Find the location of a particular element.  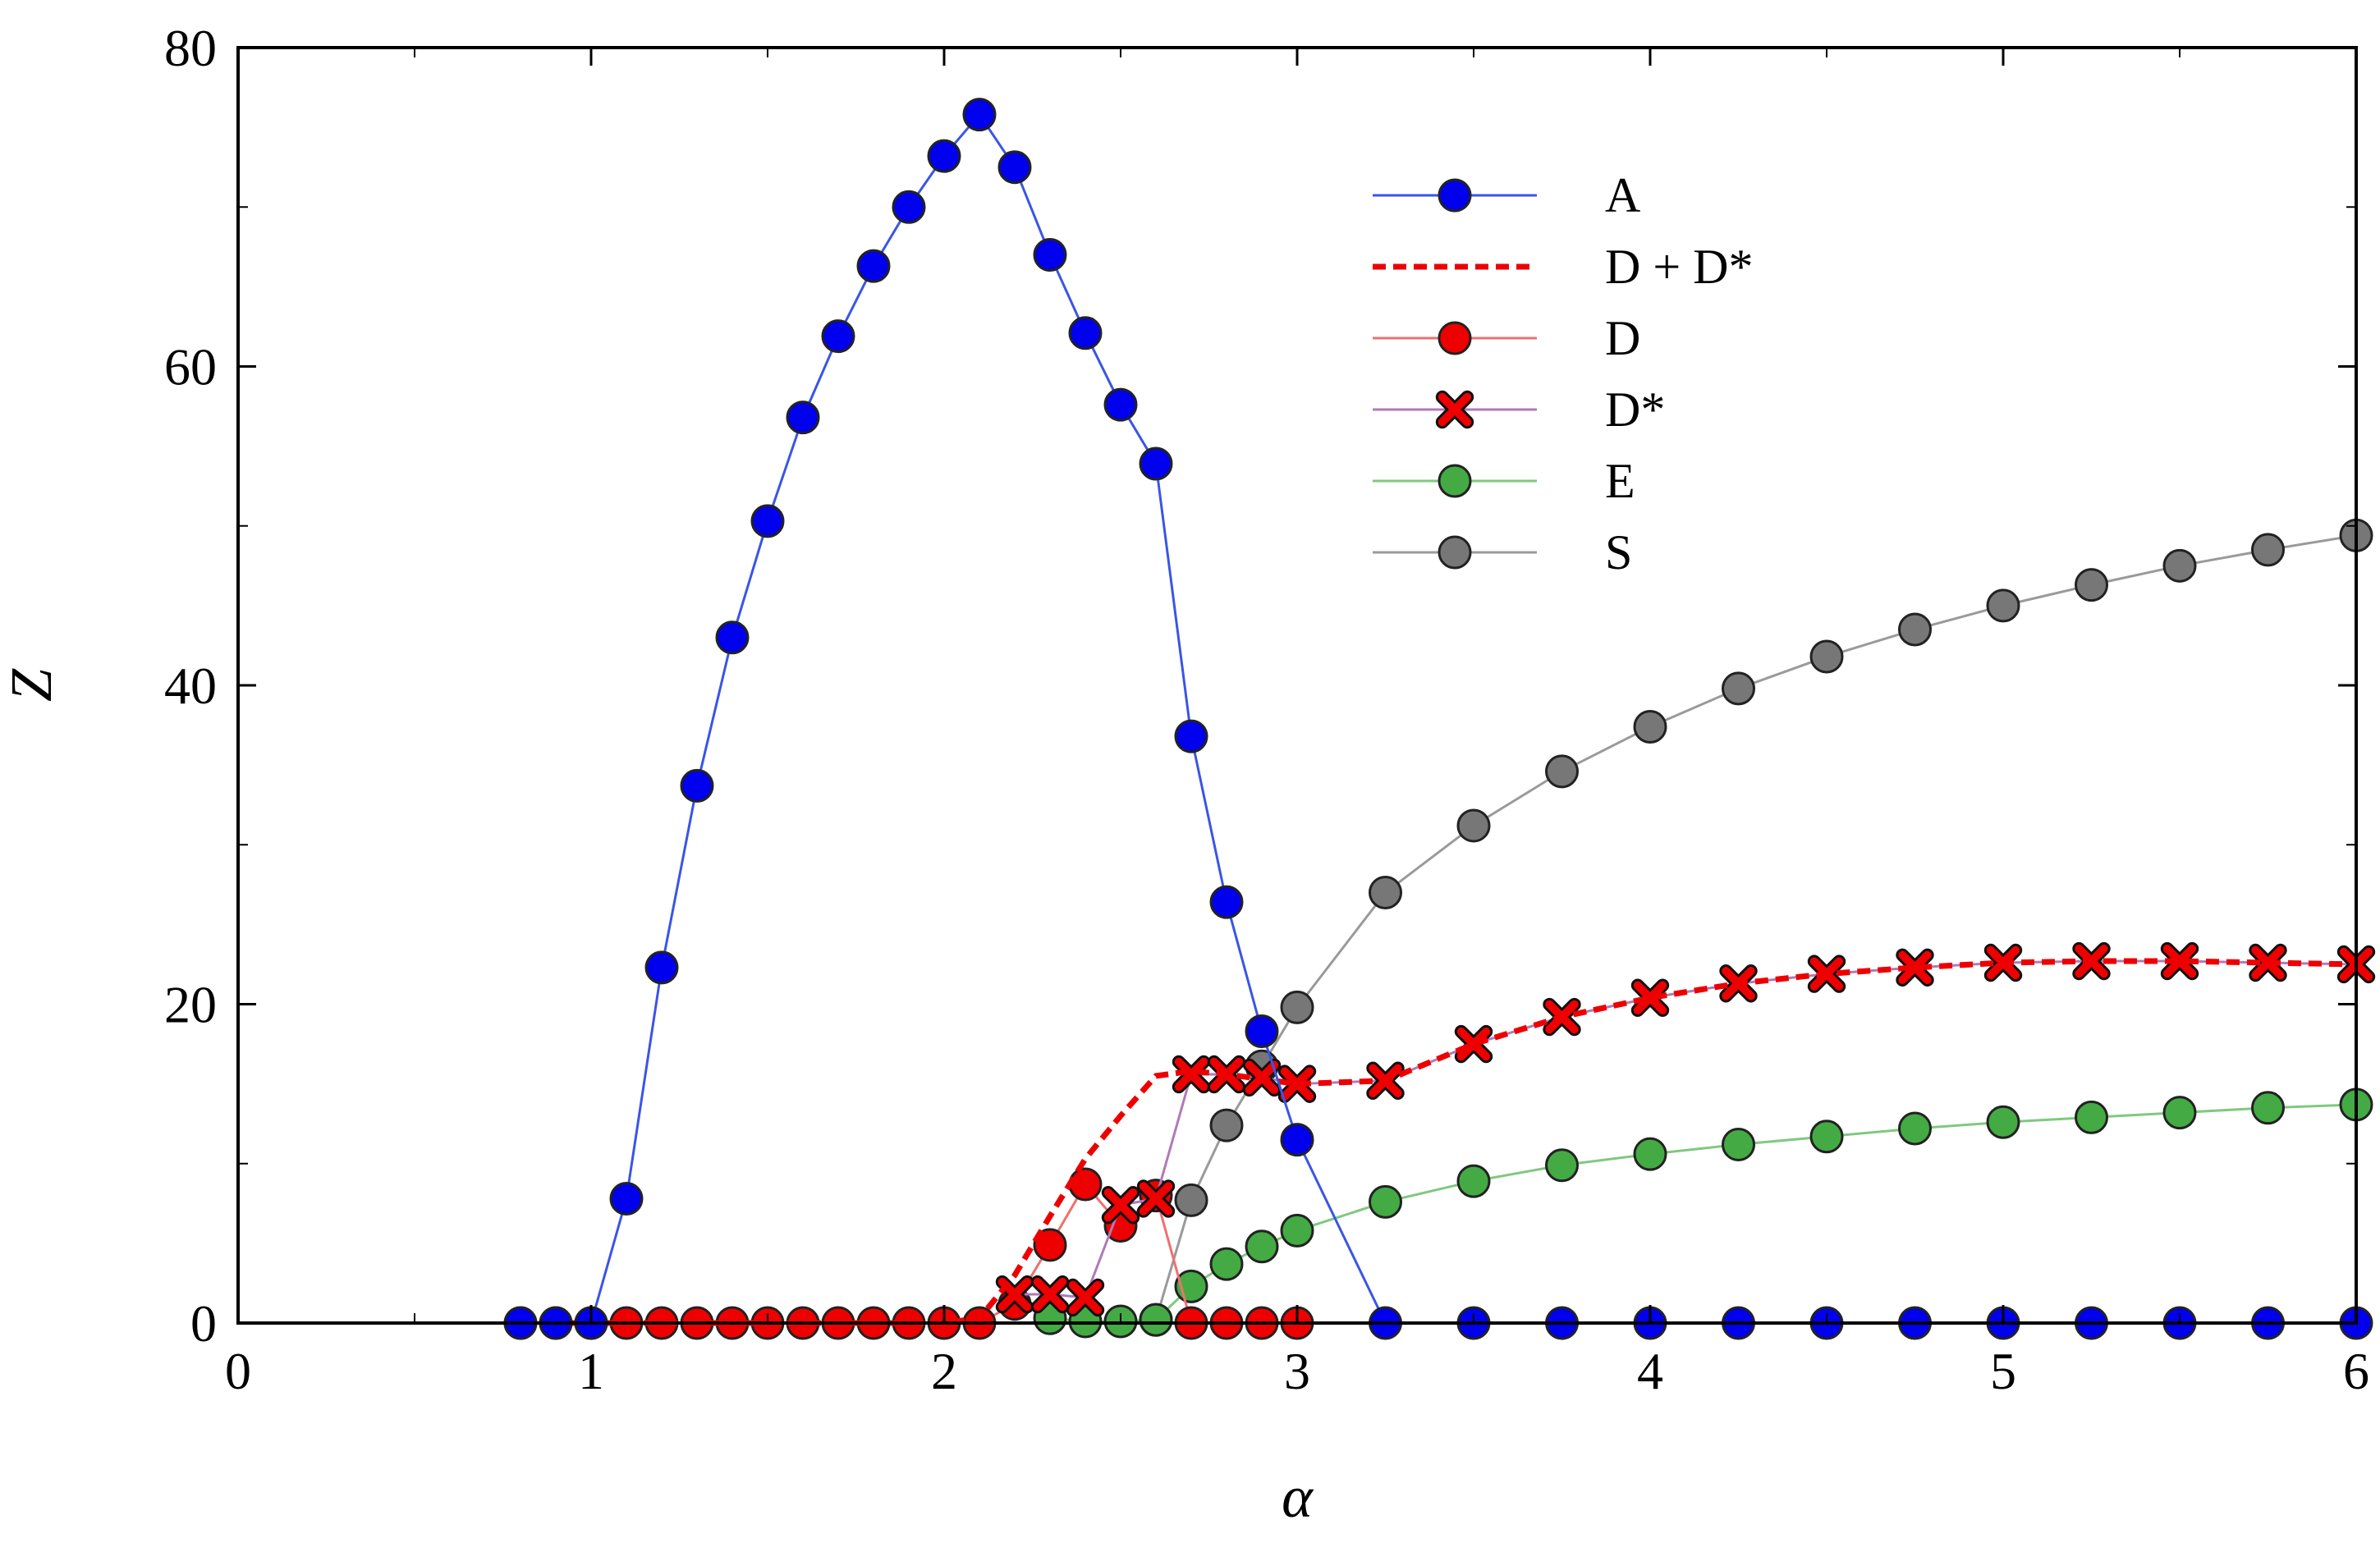

legend-label: E is located at coordinates (1620, 481).